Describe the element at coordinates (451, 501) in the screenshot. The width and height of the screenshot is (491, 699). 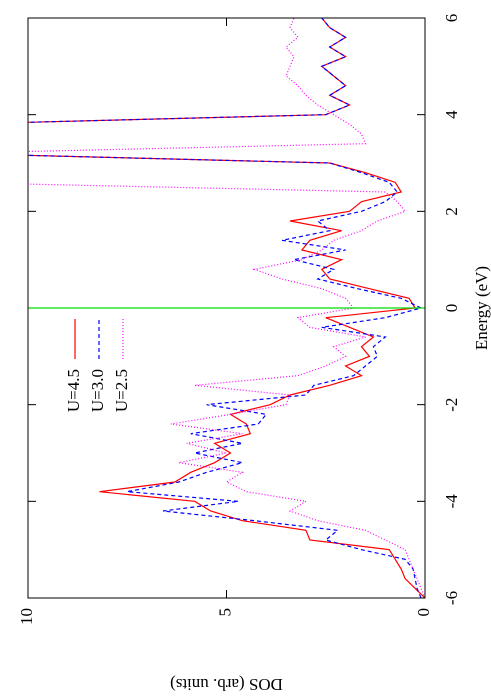
I see `x-tick-label: -4` at that location.